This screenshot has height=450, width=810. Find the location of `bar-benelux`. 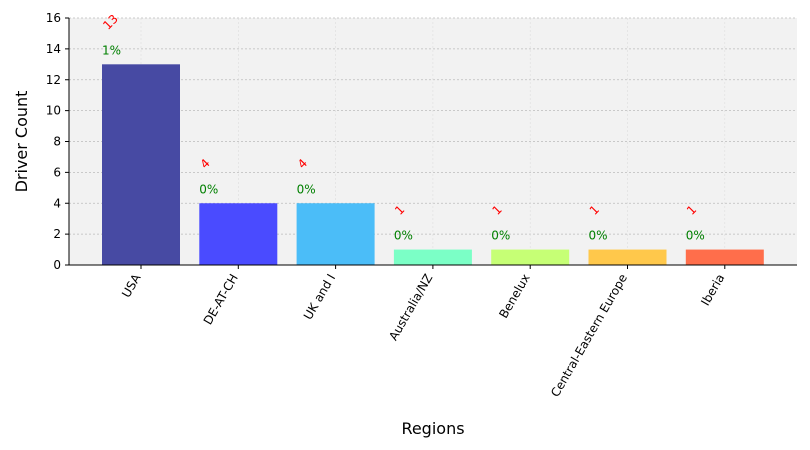

bar-benelux is located at coordinates (530, 257).